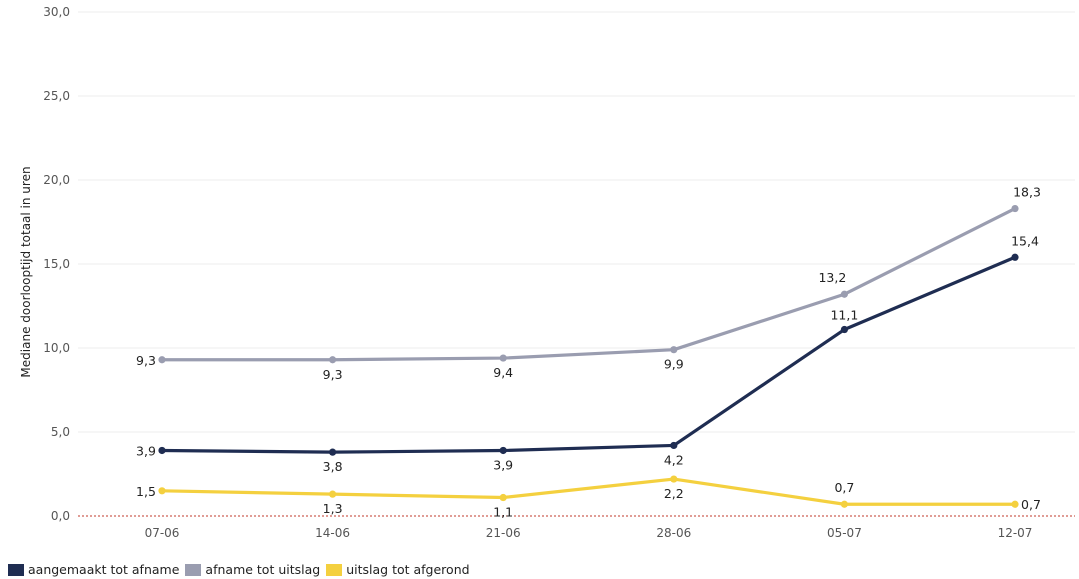 The height and width of the screenshot is (579, 1079). Describe the element at coordinates (1025, 240) in the screenshot. I see `data-label: 15,4` at that location.